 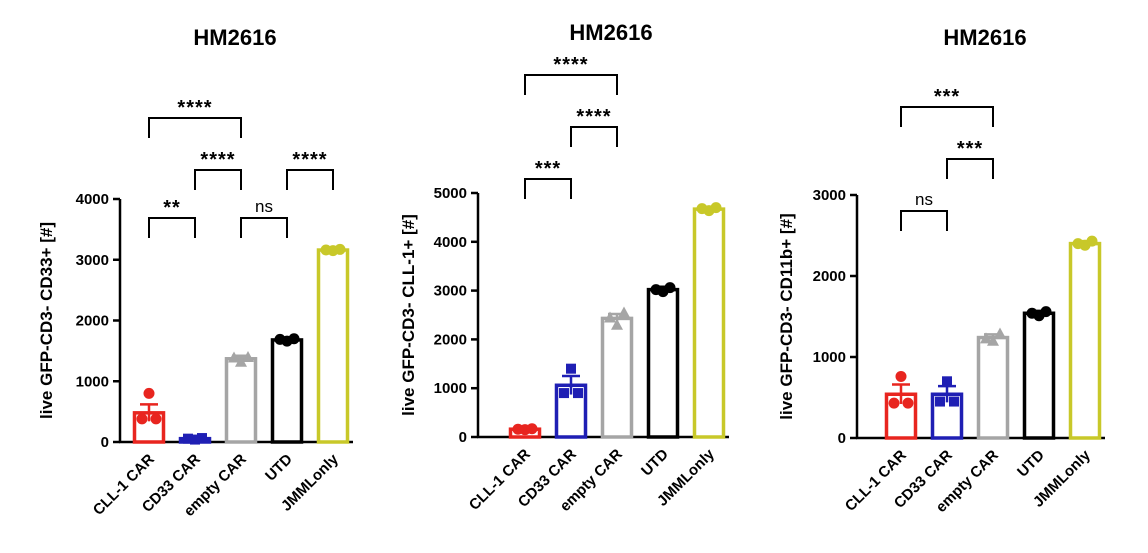 I want to click on significance-label: **, so click(x=172, y=208).